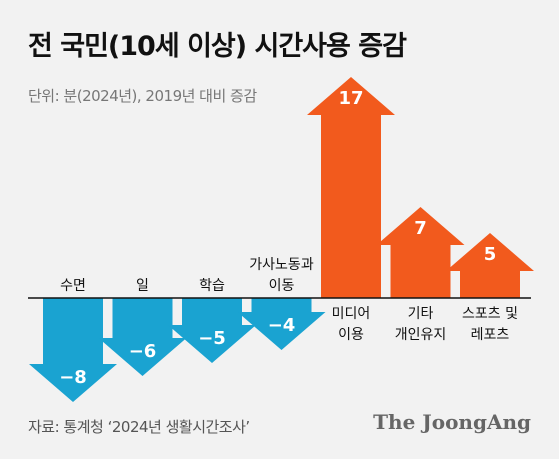 The image size is (559, 459). I want to click on unit-note: 단위: 분(2024년), 2019년 대비 증감, so click(142, 96).